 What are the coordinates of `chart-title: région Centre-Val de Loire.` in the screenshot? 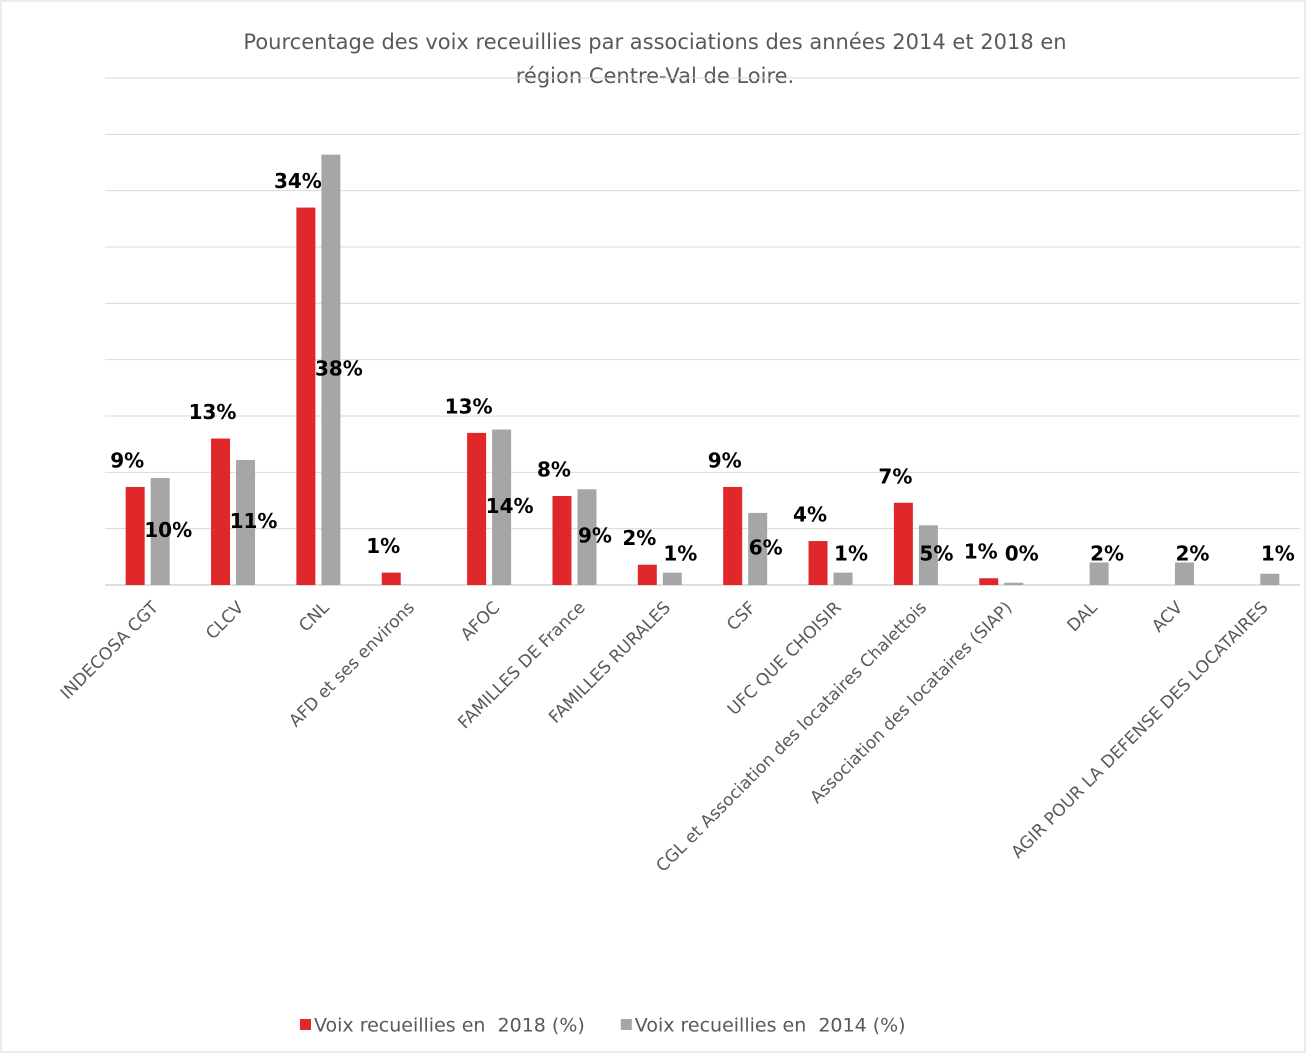 It's located at (655, 76).